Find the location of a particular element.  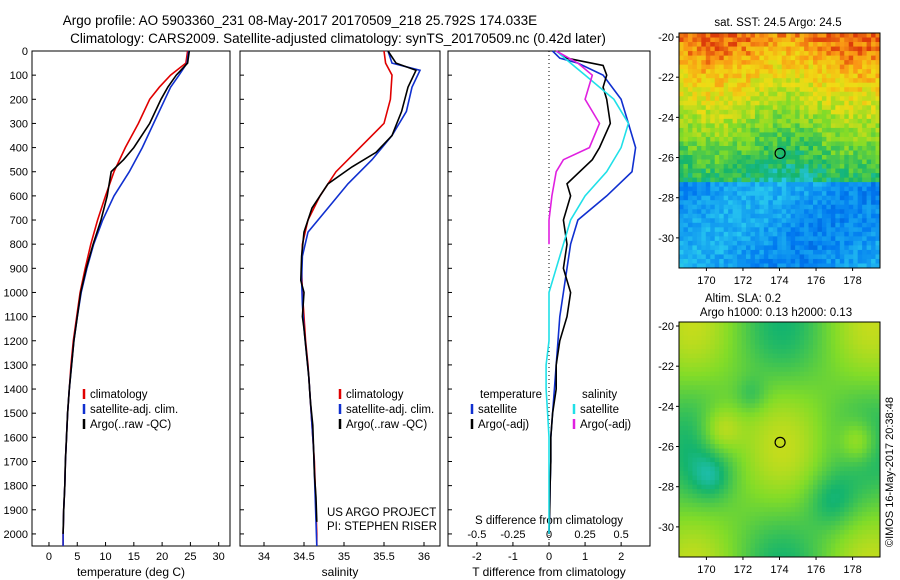

y-tick-label: 1700 is located at coordinates (16, 462).